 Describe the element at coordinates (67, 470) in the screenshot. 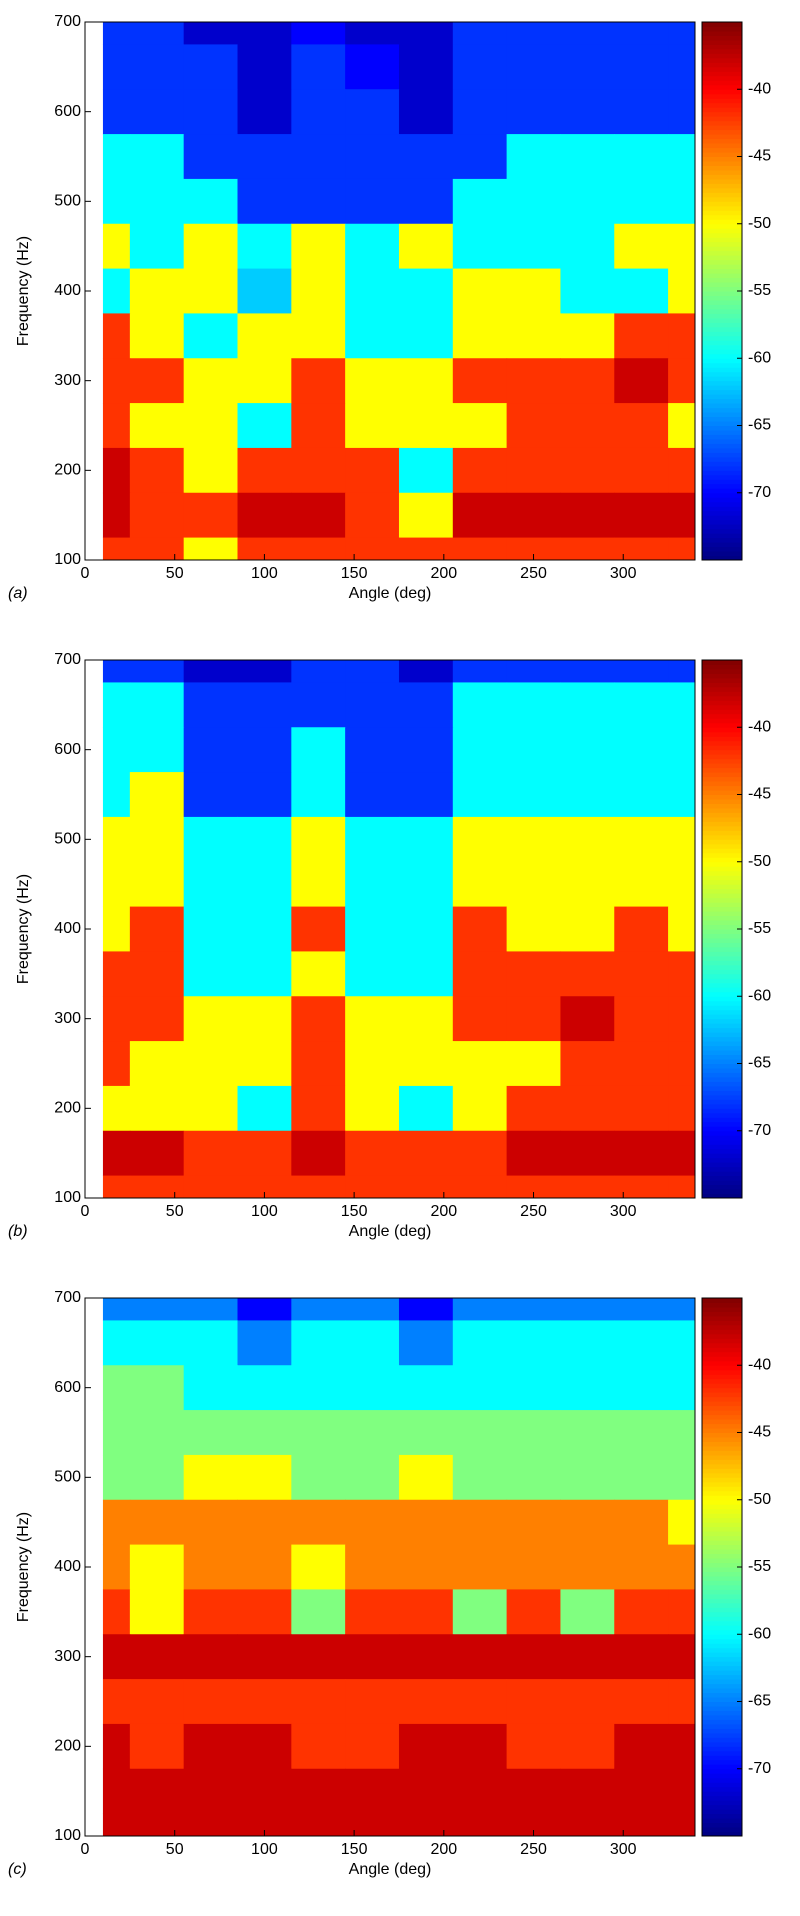

I see `y-tick-label: 200` at that location.